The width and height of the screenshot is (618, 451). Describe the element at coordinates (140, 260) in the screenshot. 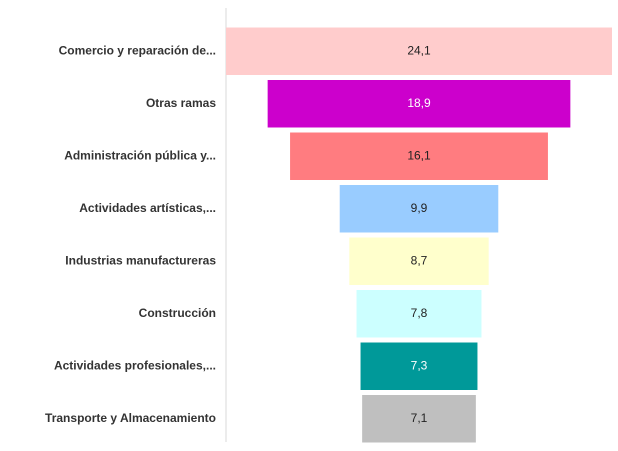

I see `category-label: Industrias manufactureras` at that location.